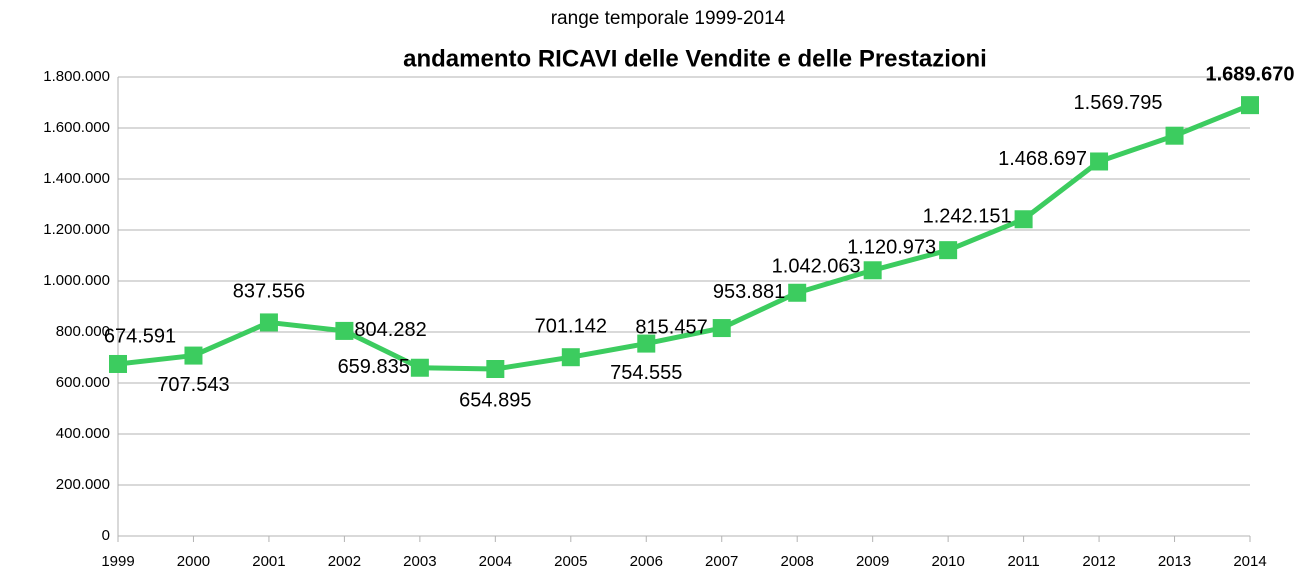  I want to click on data-label: 837.556, so click(269, 292).